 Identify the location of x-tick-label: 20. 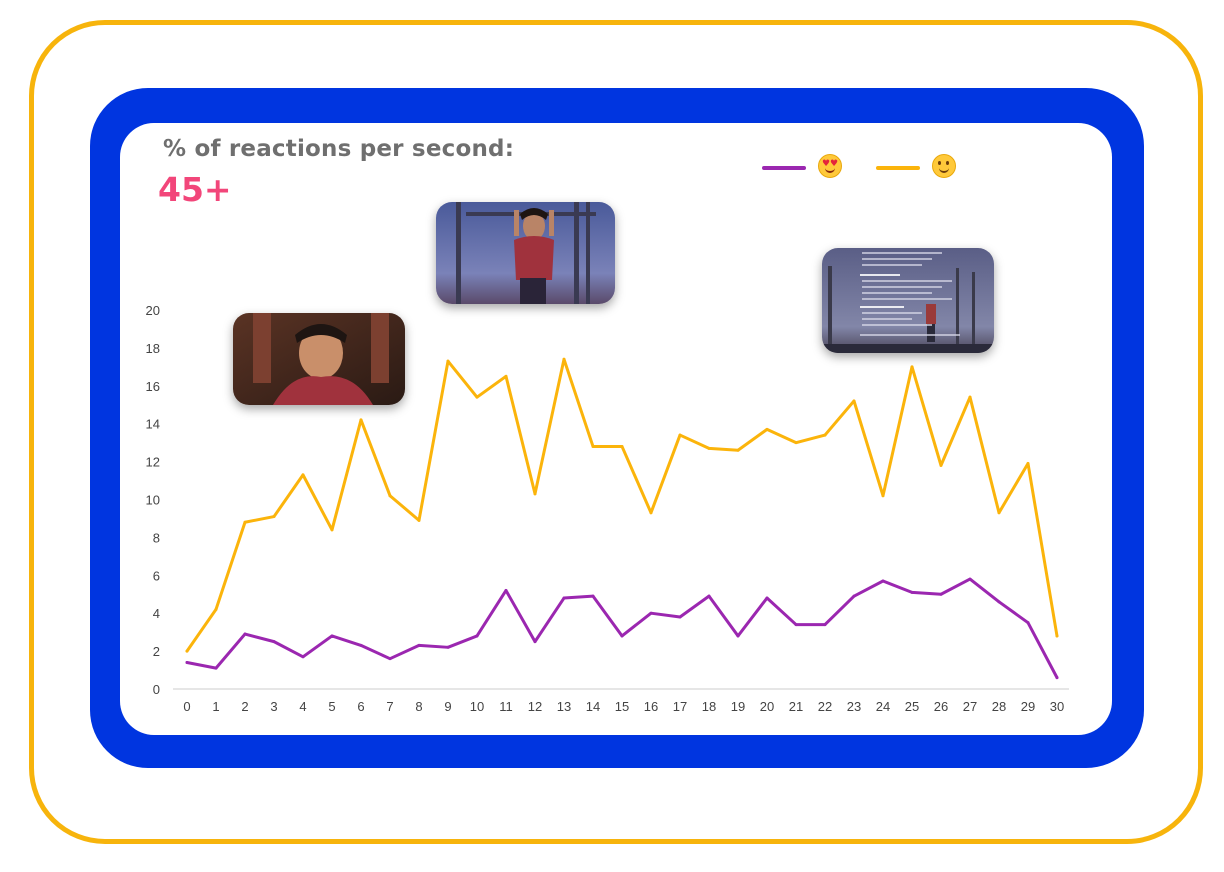
(767, 706).